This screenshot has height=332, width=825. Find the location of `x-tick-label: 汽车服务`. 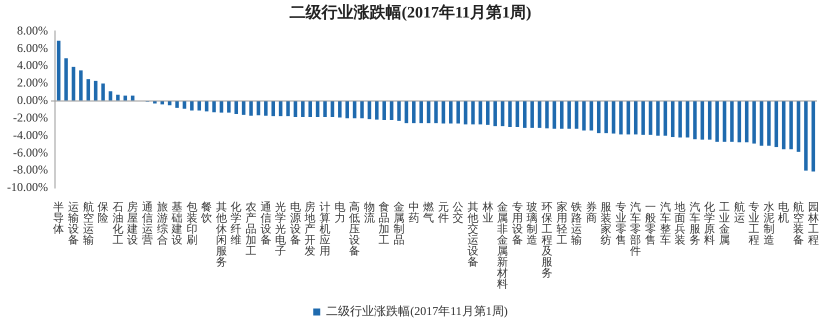

x-tick-label: 汽车服务 is located at coordinates (694, 223).